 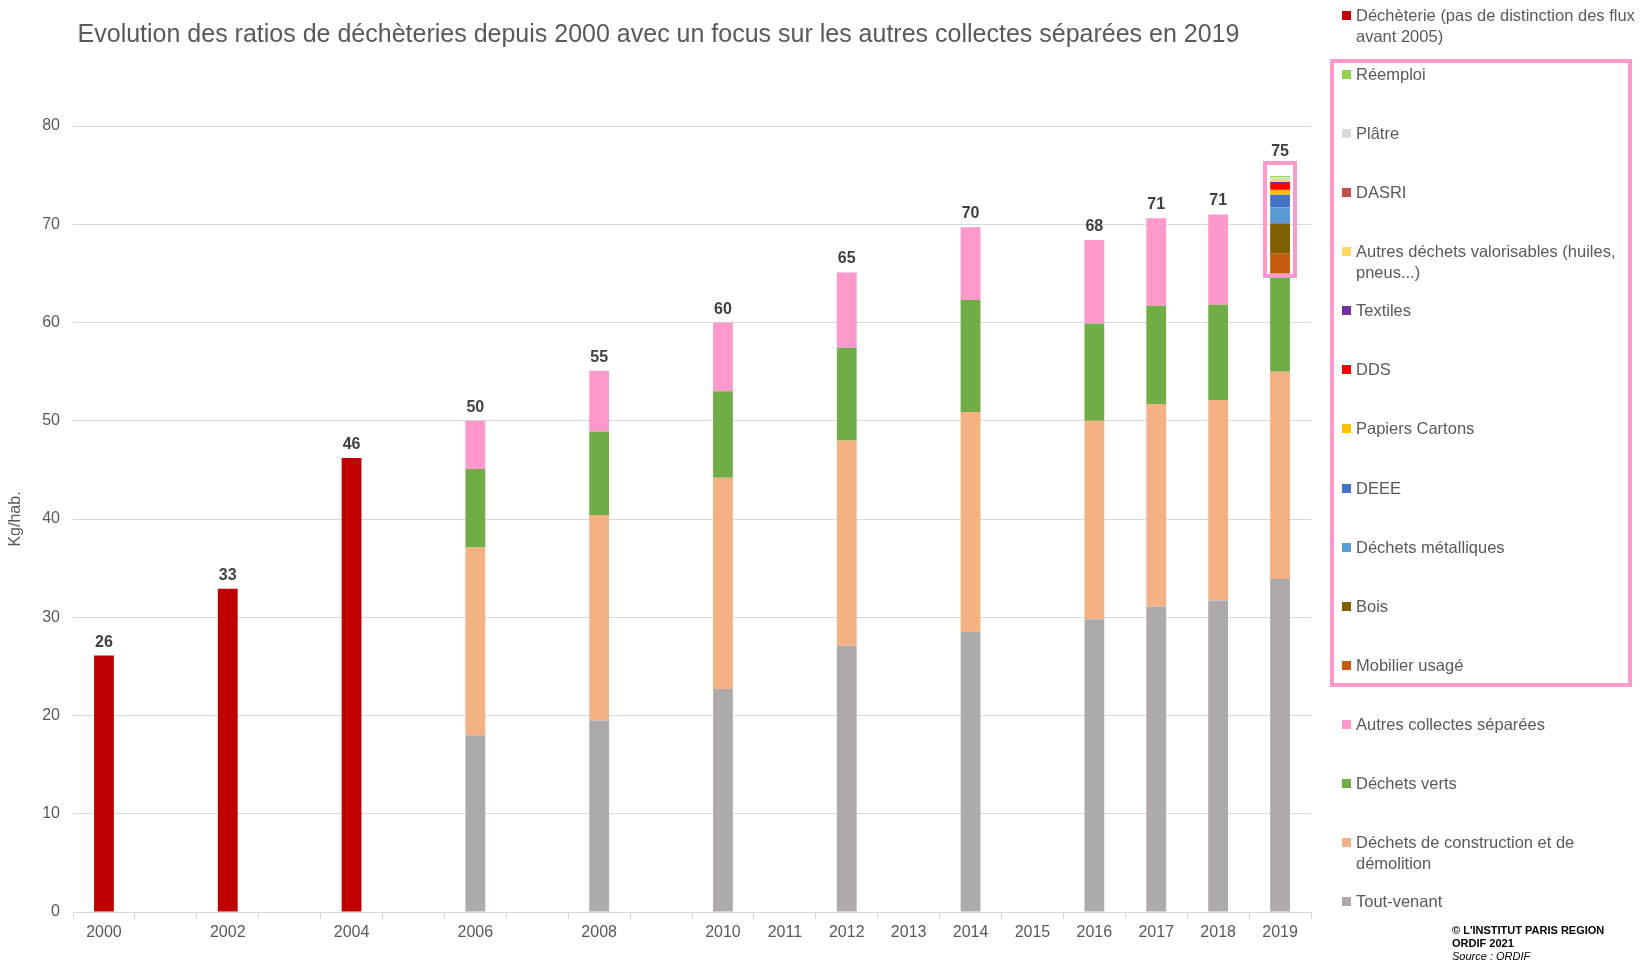 What do you see at coordinates (51, 714) in the screenshot?
I see `y-tick-label: 20` at bounding box center [51, 714].